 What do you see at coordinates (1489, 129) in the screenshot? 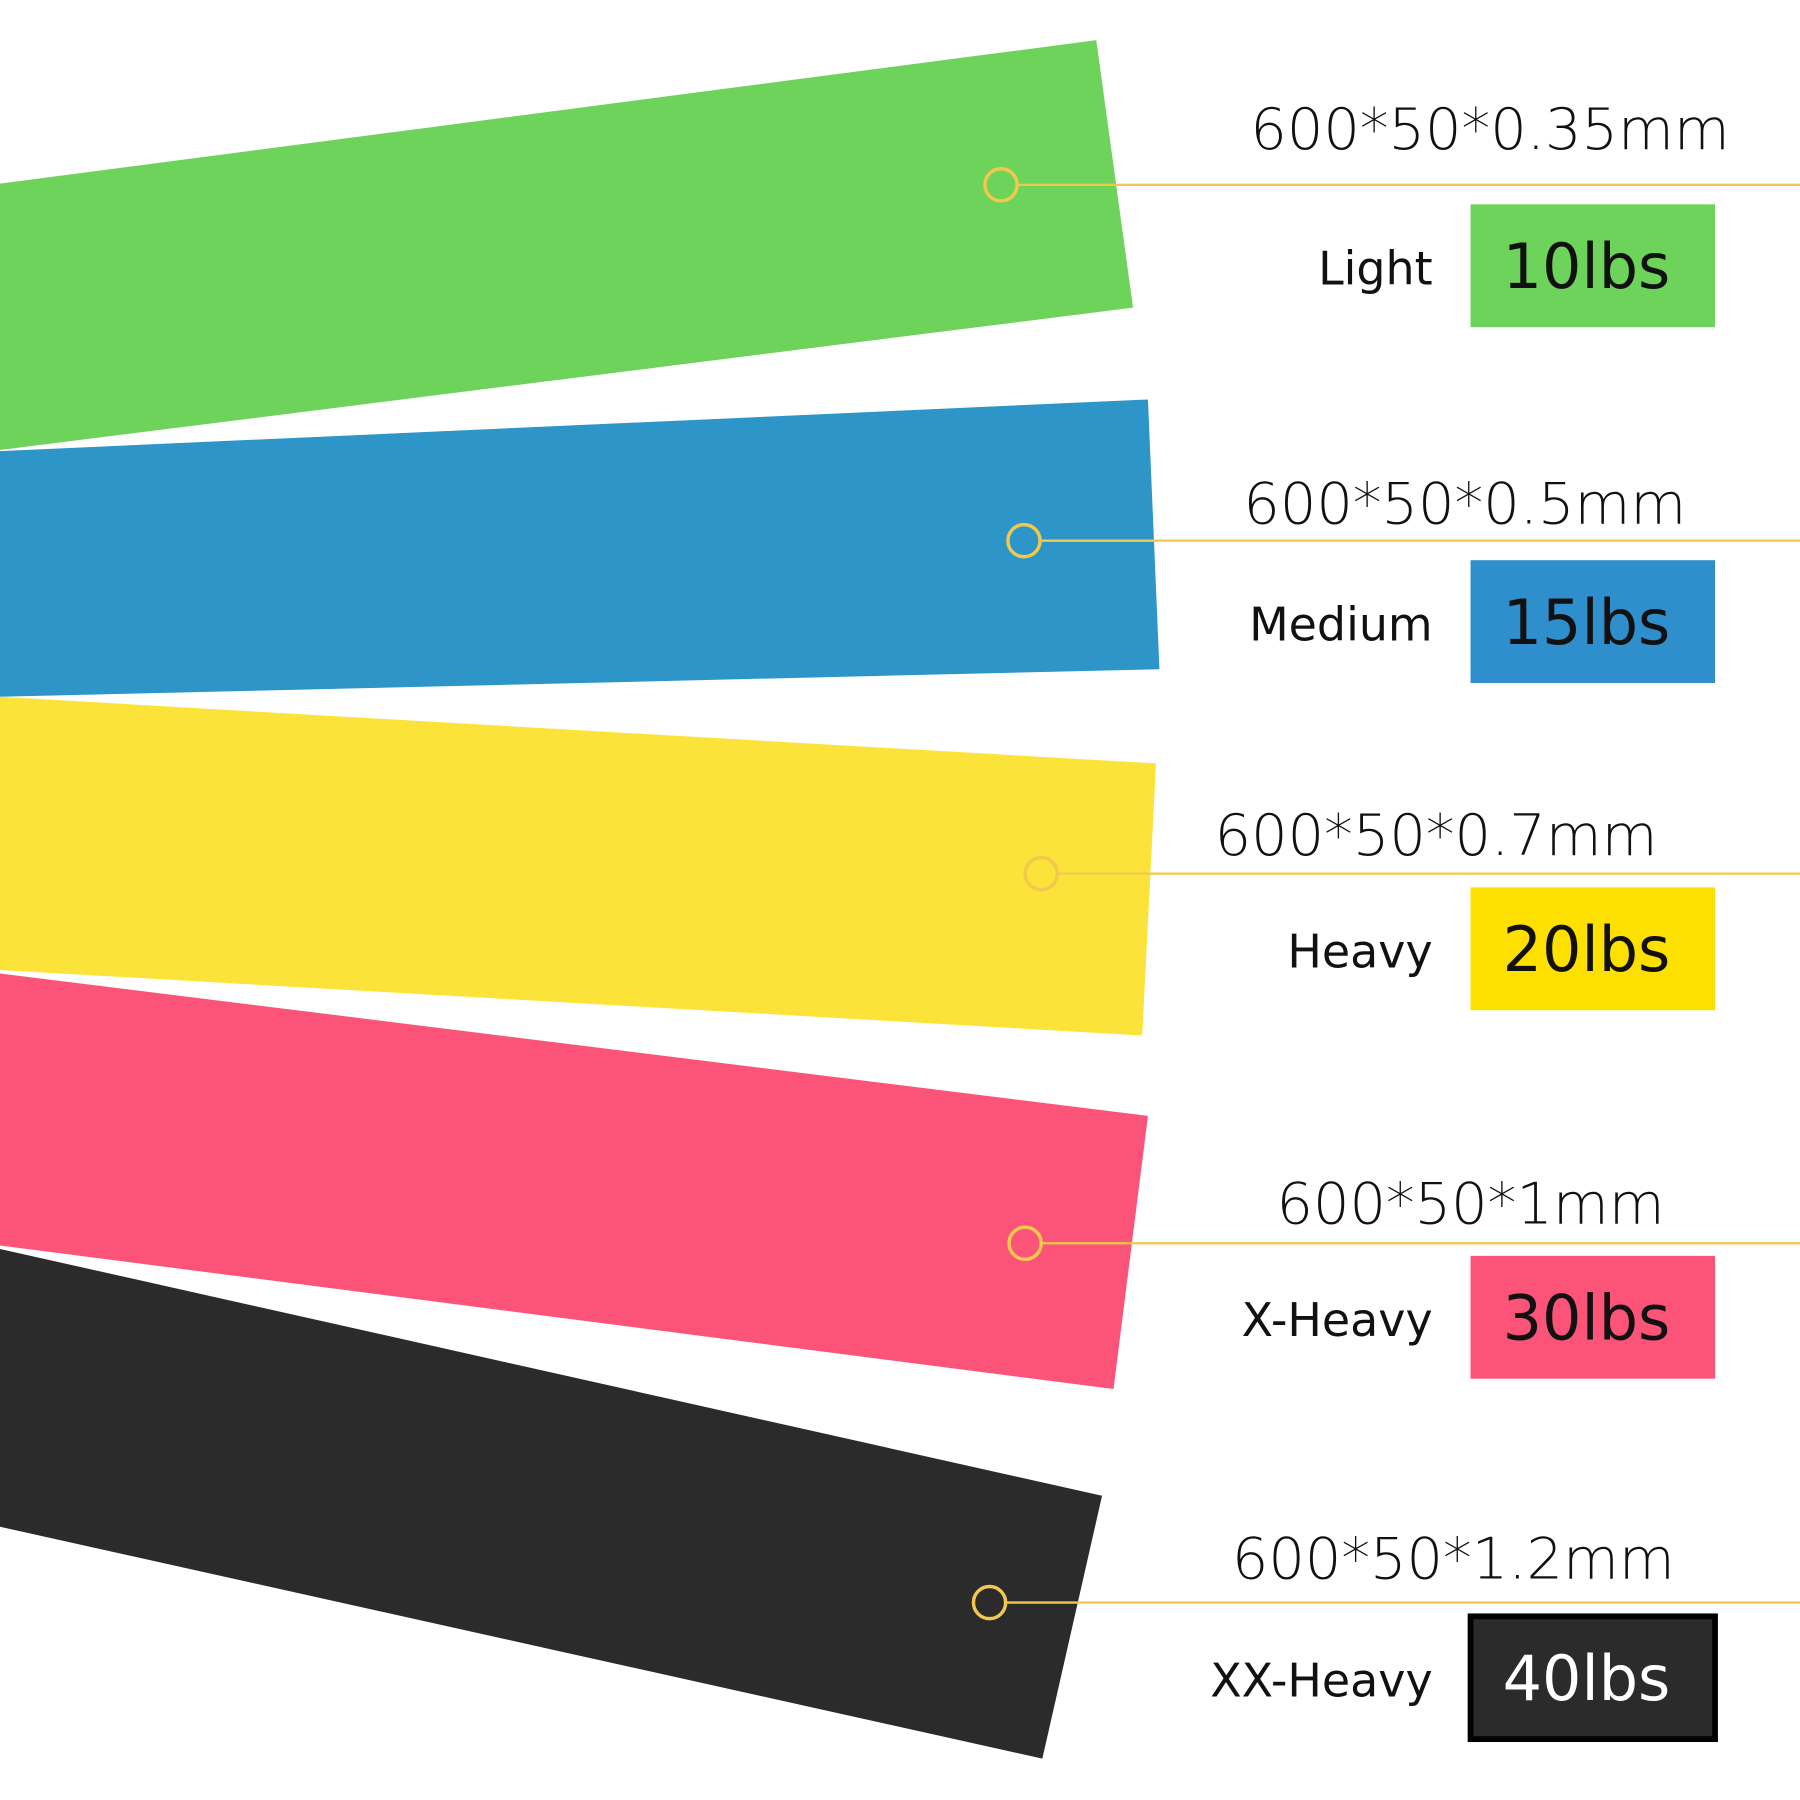
I see `dimension-label: 600*50*0.35mm` at bounding box center [1489, 129].